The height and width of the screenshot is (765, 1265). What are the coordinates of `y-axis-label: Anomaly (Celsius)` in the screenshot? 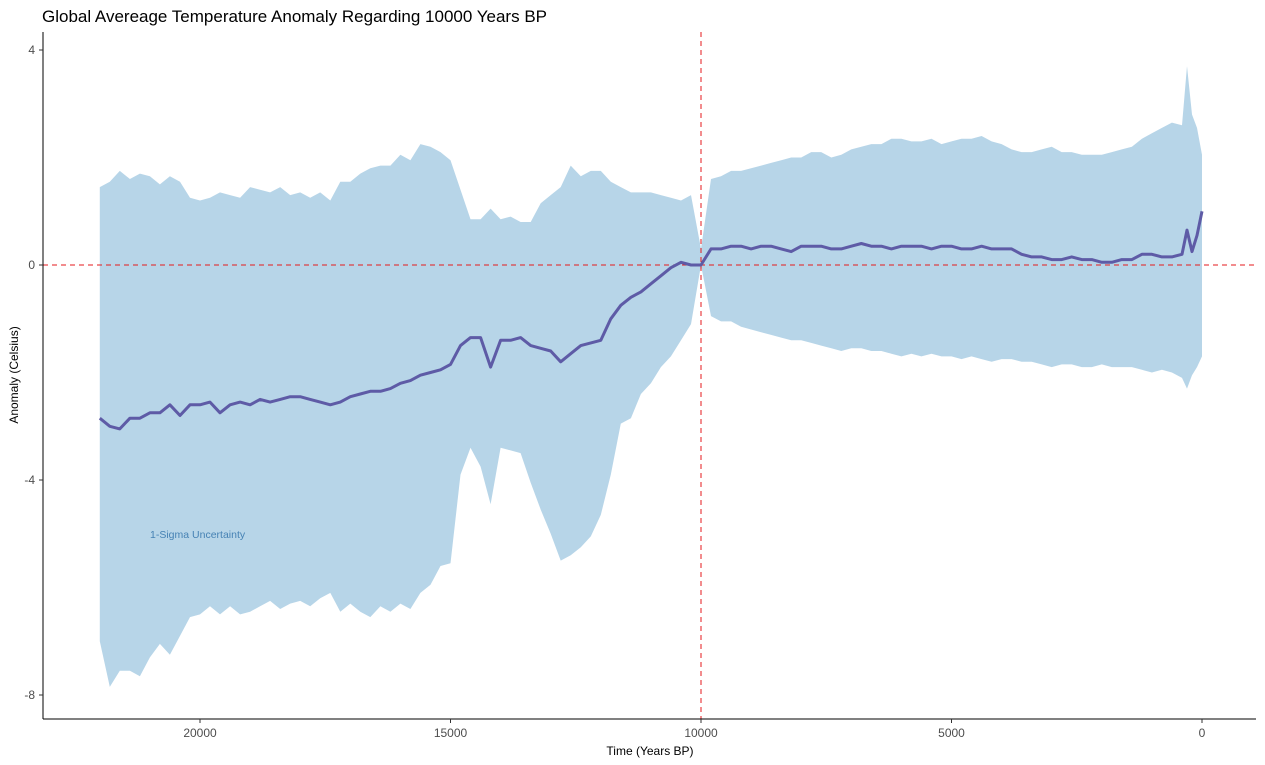 It's located at (14, 374).